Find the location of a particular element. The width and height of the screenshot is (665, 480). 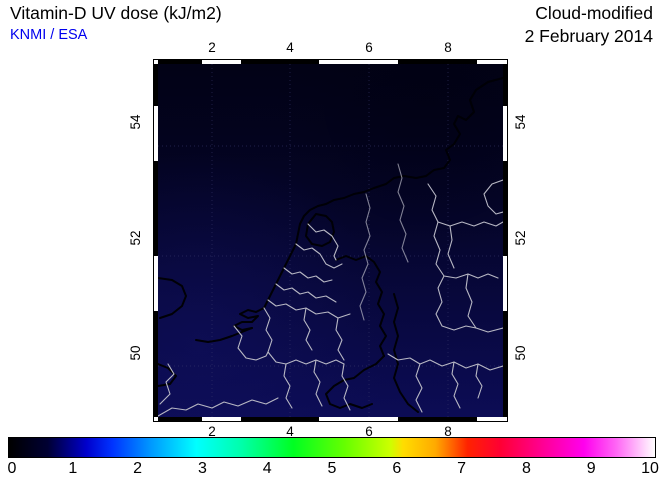

x-tick-top-1: 4 is located at coordinates (290, 47).